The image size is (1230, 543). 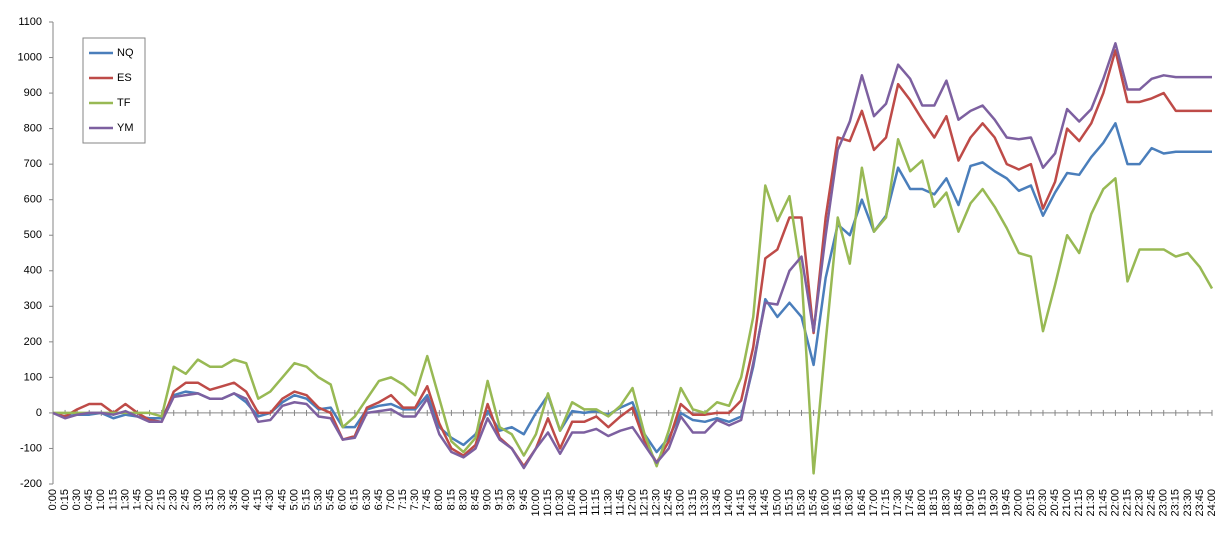 What do you see at coordinates (77, 499) in the screenshot?
I see `x-tick-label: 0:30` at bounding box center [77, 499].